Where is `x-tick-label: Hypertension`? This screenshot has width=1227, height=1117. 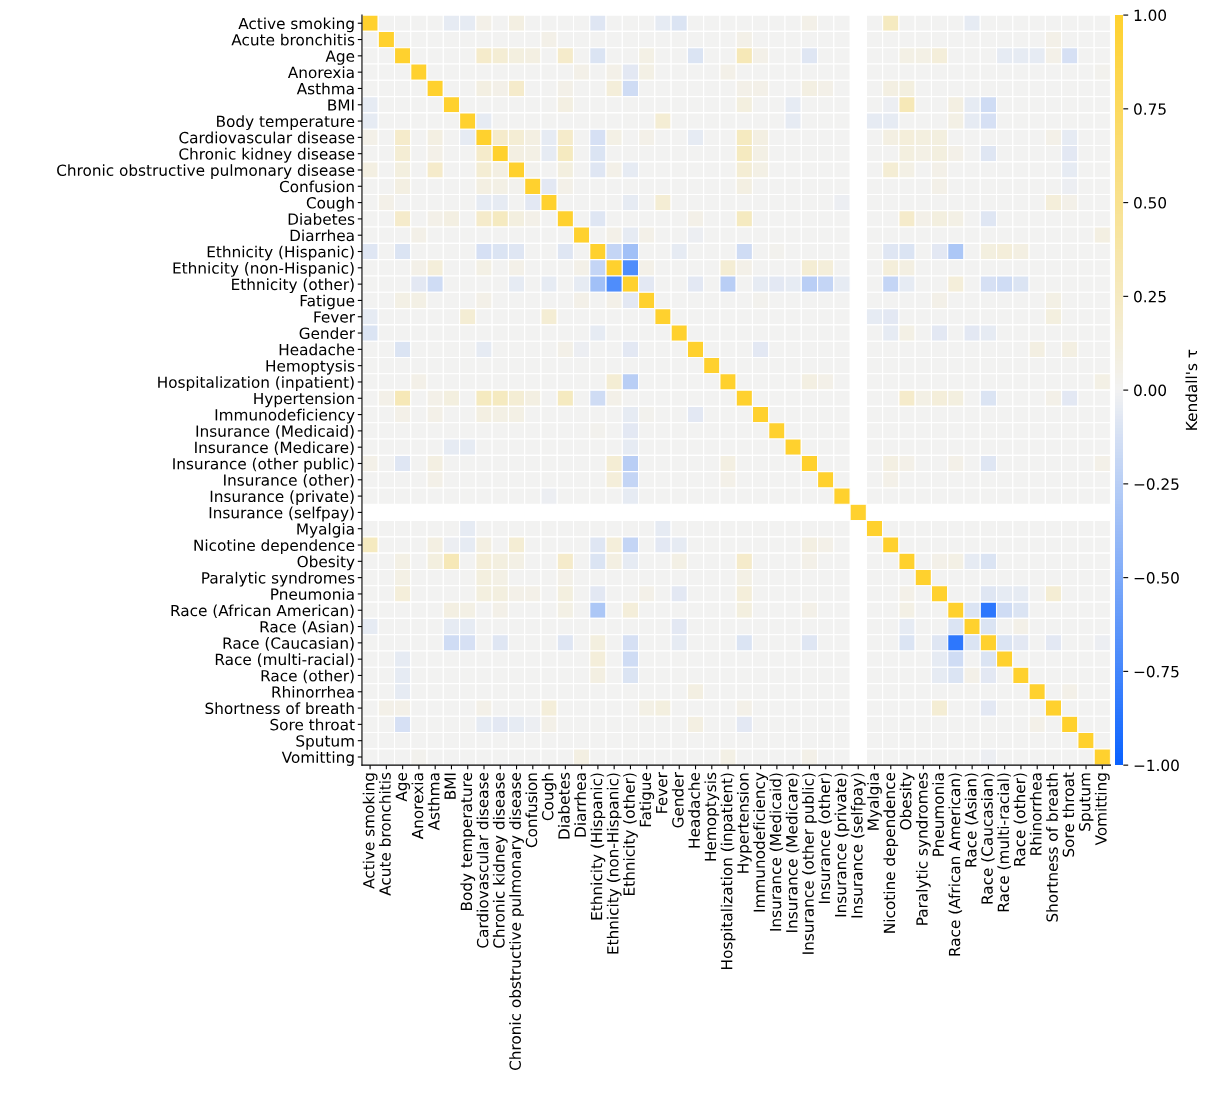
x-tick-label: Hypertension is located at coordinates (744, 823).